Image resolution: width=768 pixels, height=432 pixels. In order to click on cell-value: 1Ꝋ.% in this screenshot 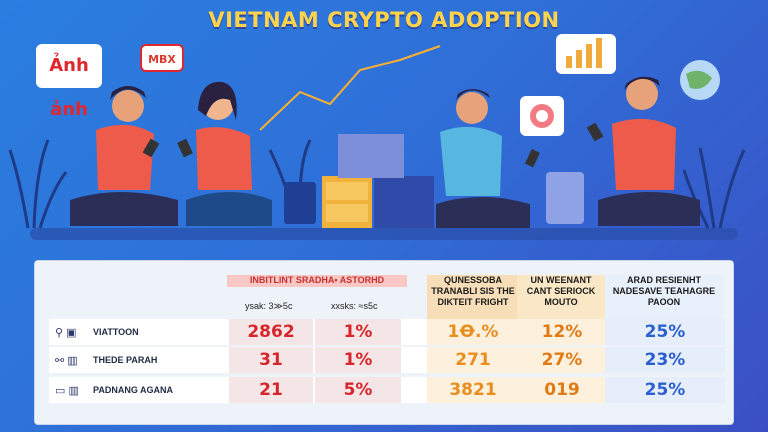, I will do `click(473, 332)`.